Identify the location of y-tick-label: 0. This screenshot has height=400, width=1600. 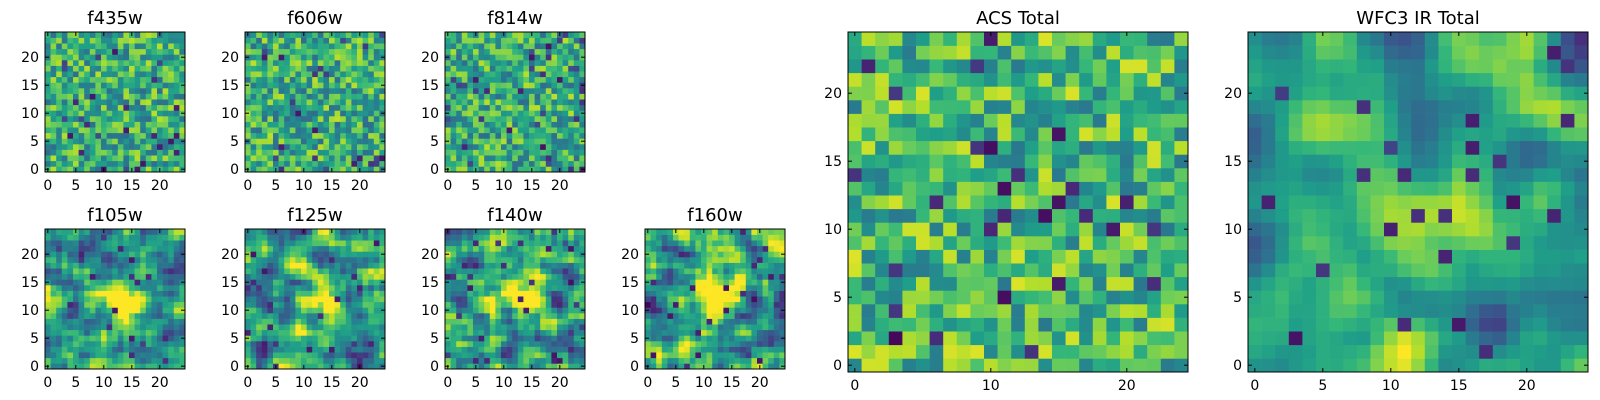
(34, 170).